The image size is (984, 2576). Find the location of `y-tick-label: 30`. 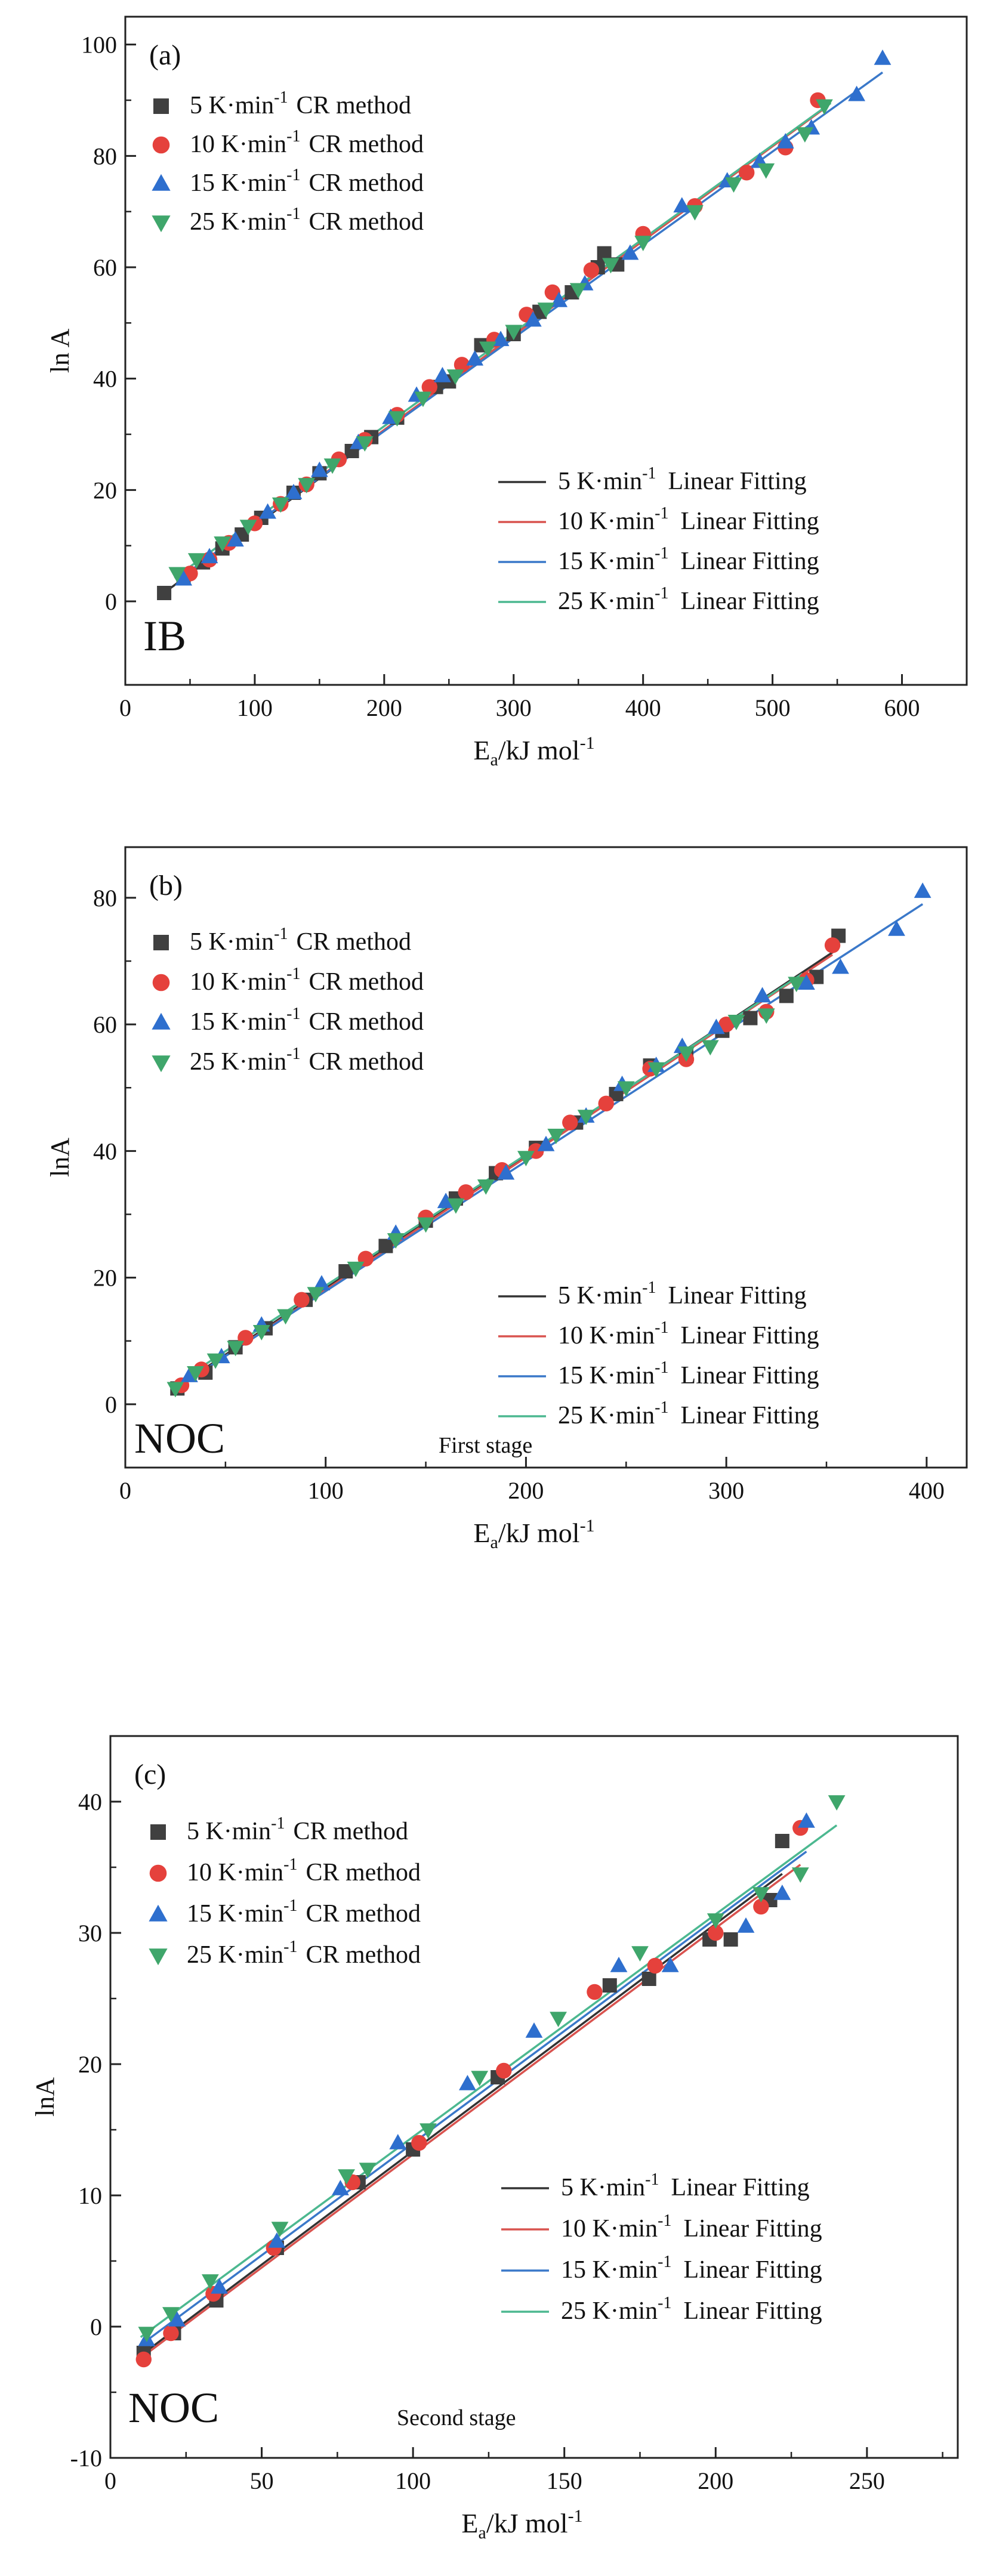

y-tick-label: 30 is located at coordinates (90, 1933).